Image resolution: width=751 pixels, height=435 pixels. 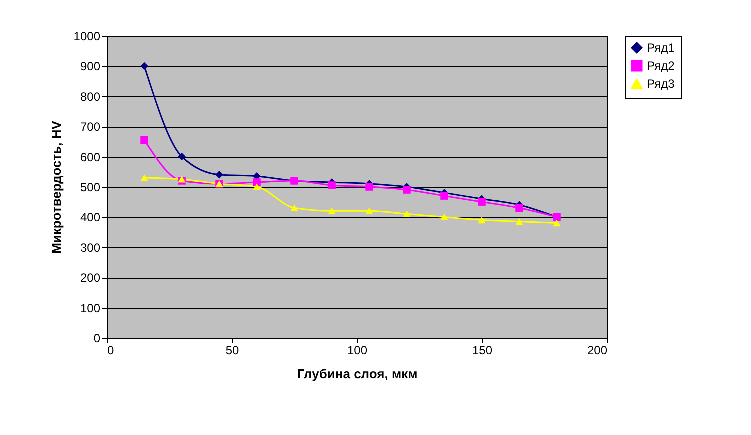 What do you see at coordinates (90, 187) in the screenshot?
I see `y-tick-label: 500` at bounding box center [90, 187].